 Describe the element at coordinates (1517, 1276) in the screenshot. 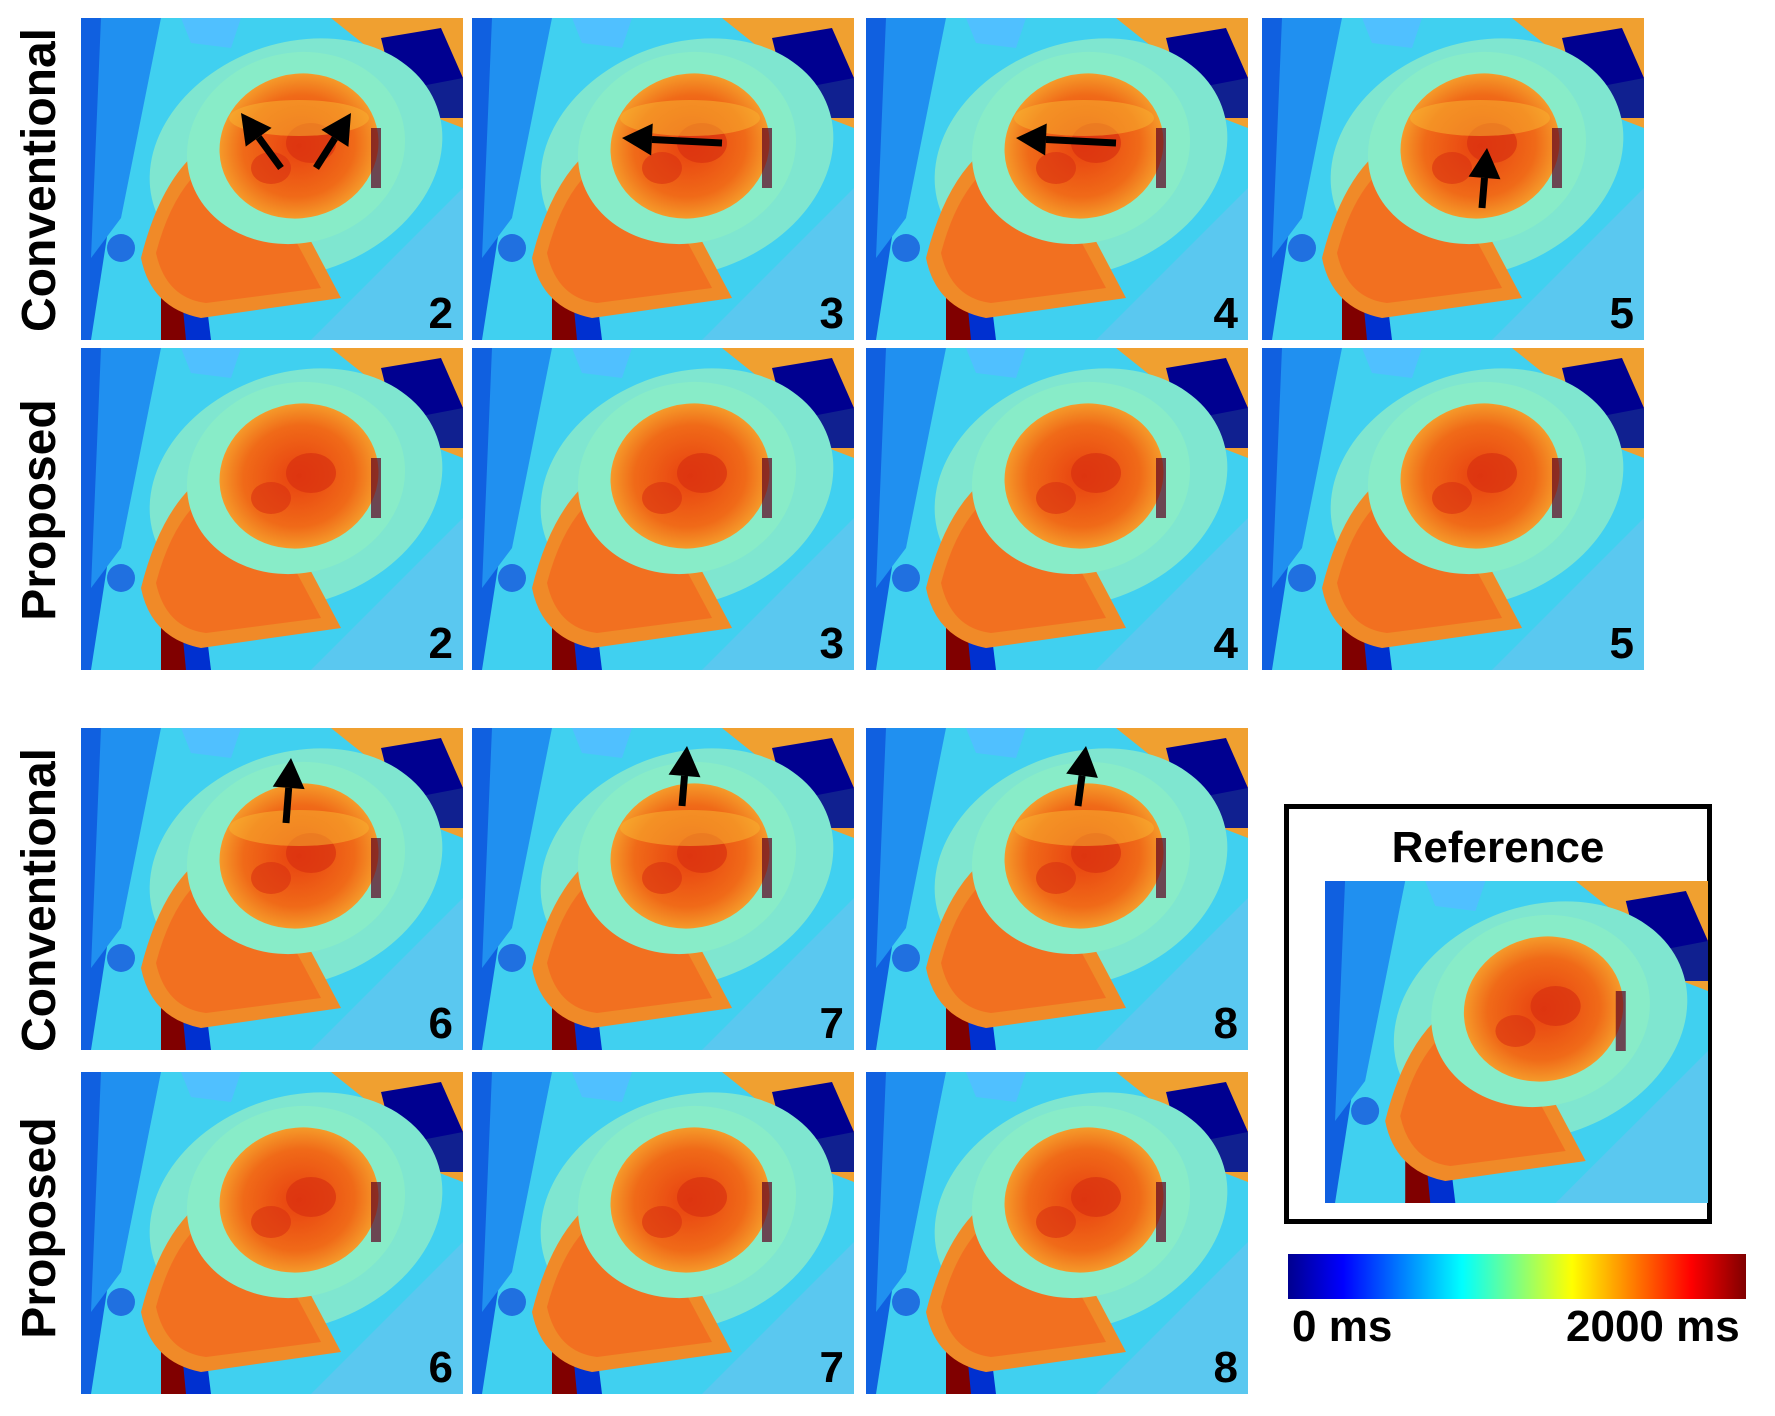

I see `colorbar` at that location.